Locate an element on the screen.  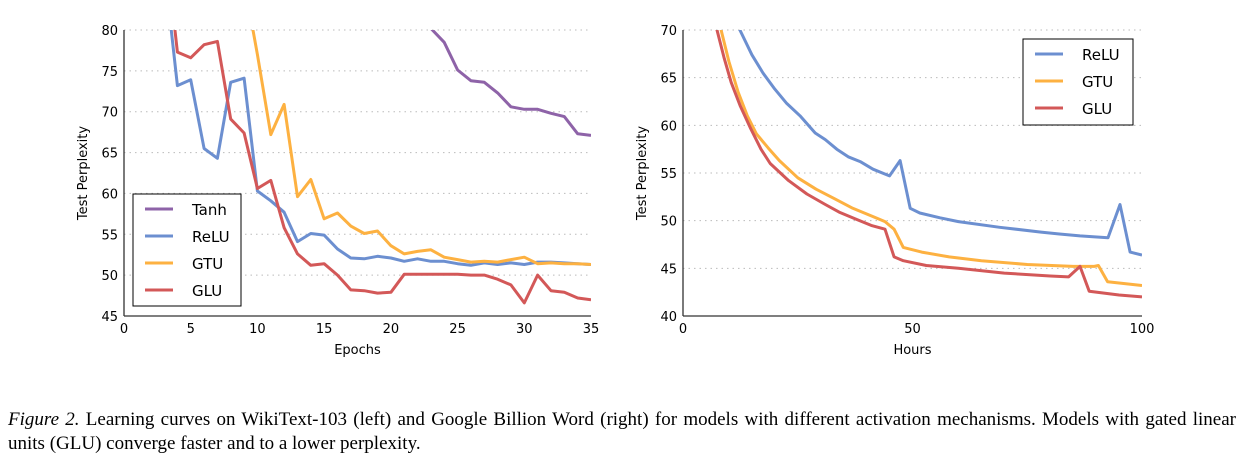
x-tick-label: 100 is located at coordinates (1142, 329).